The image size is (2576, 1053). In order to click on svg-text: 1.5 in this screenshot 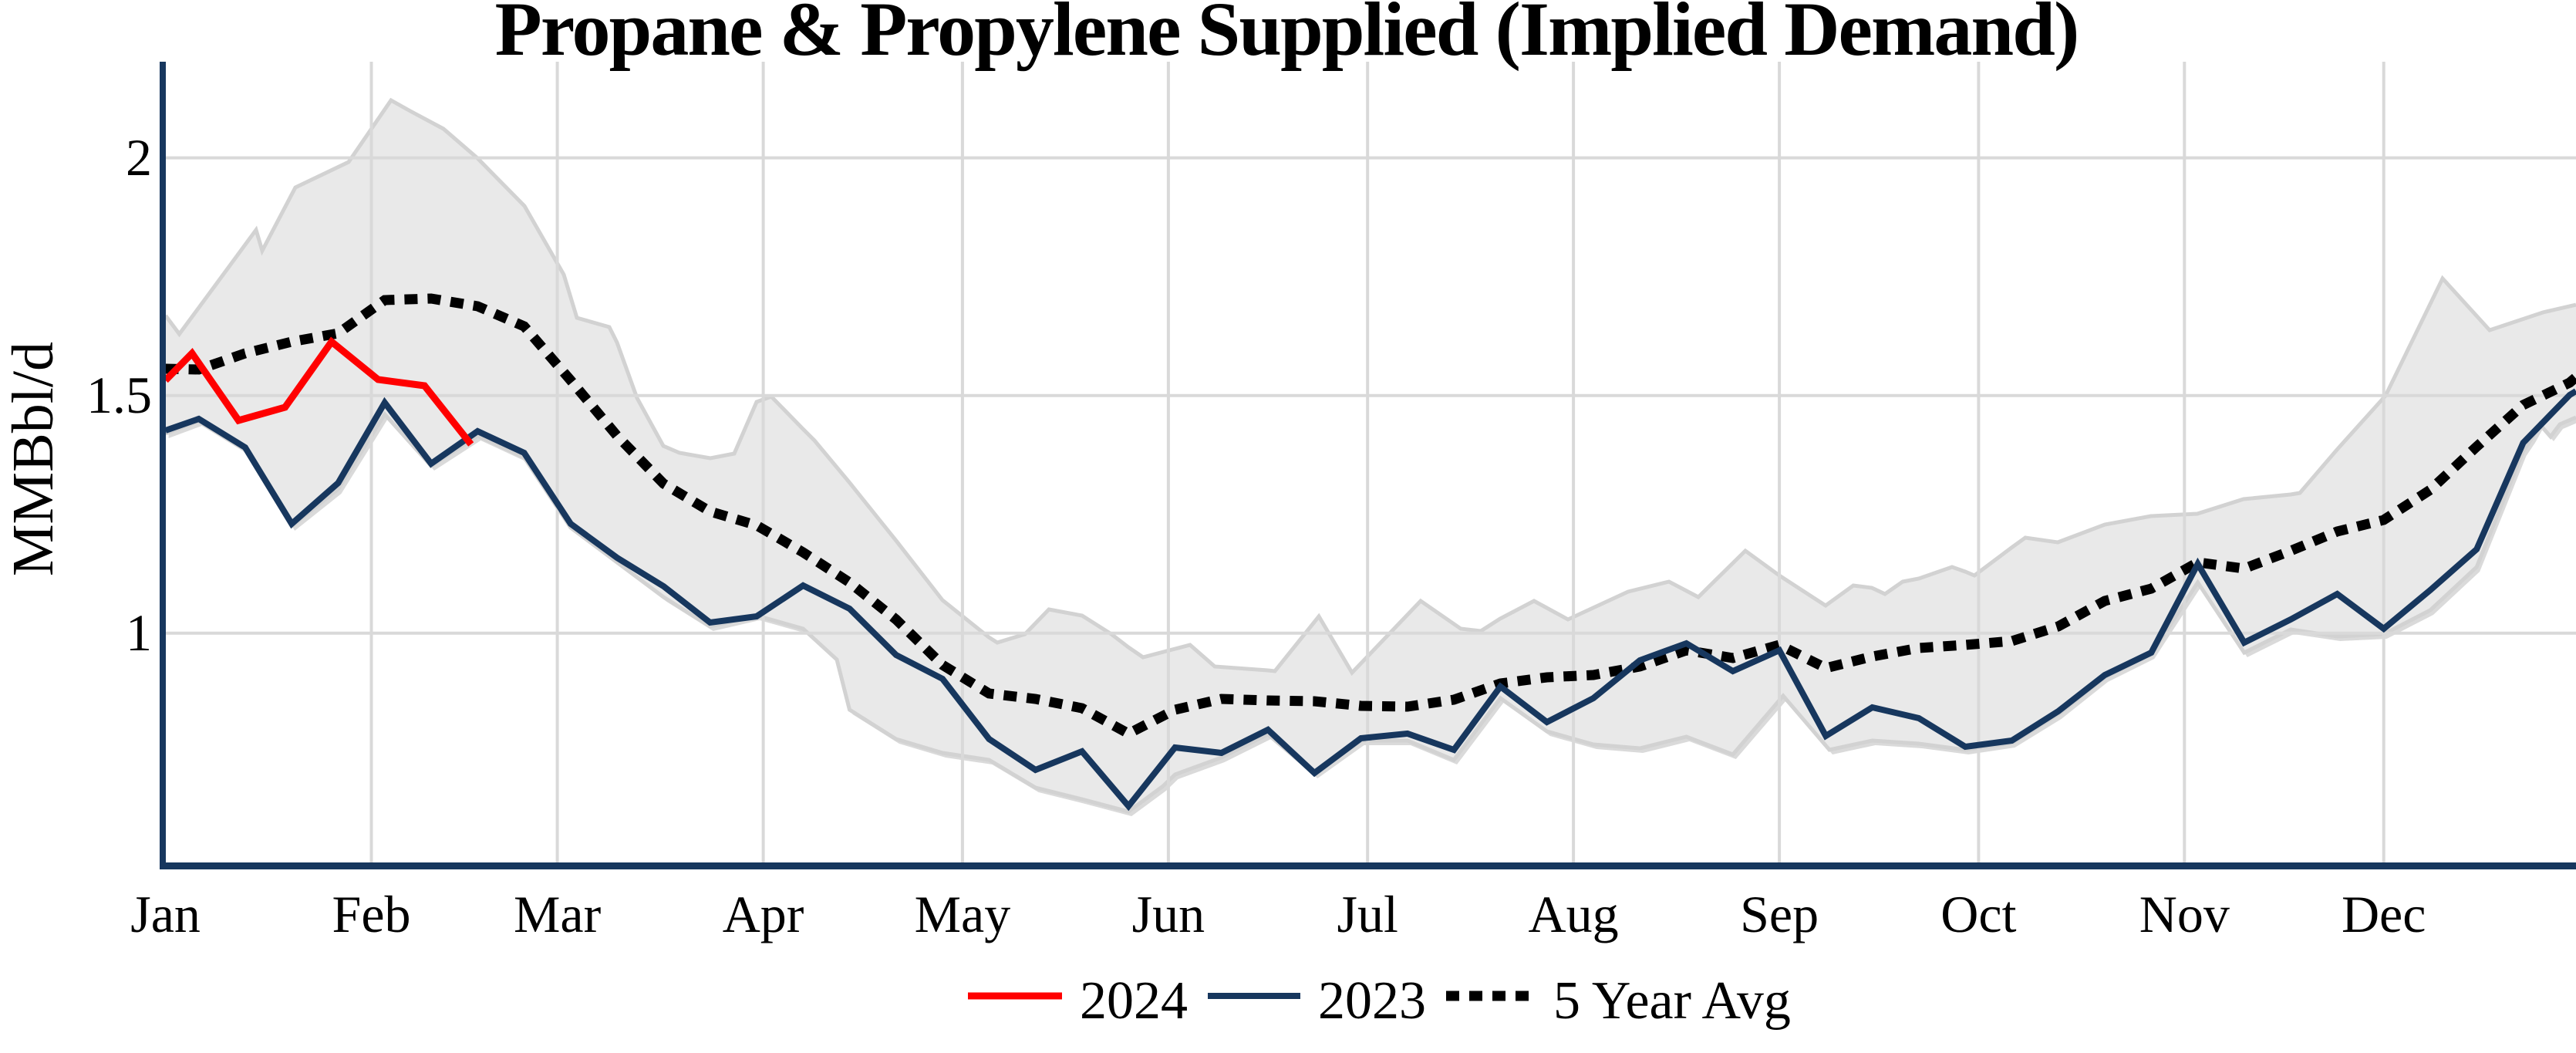, I will do `click(119, 395)`.